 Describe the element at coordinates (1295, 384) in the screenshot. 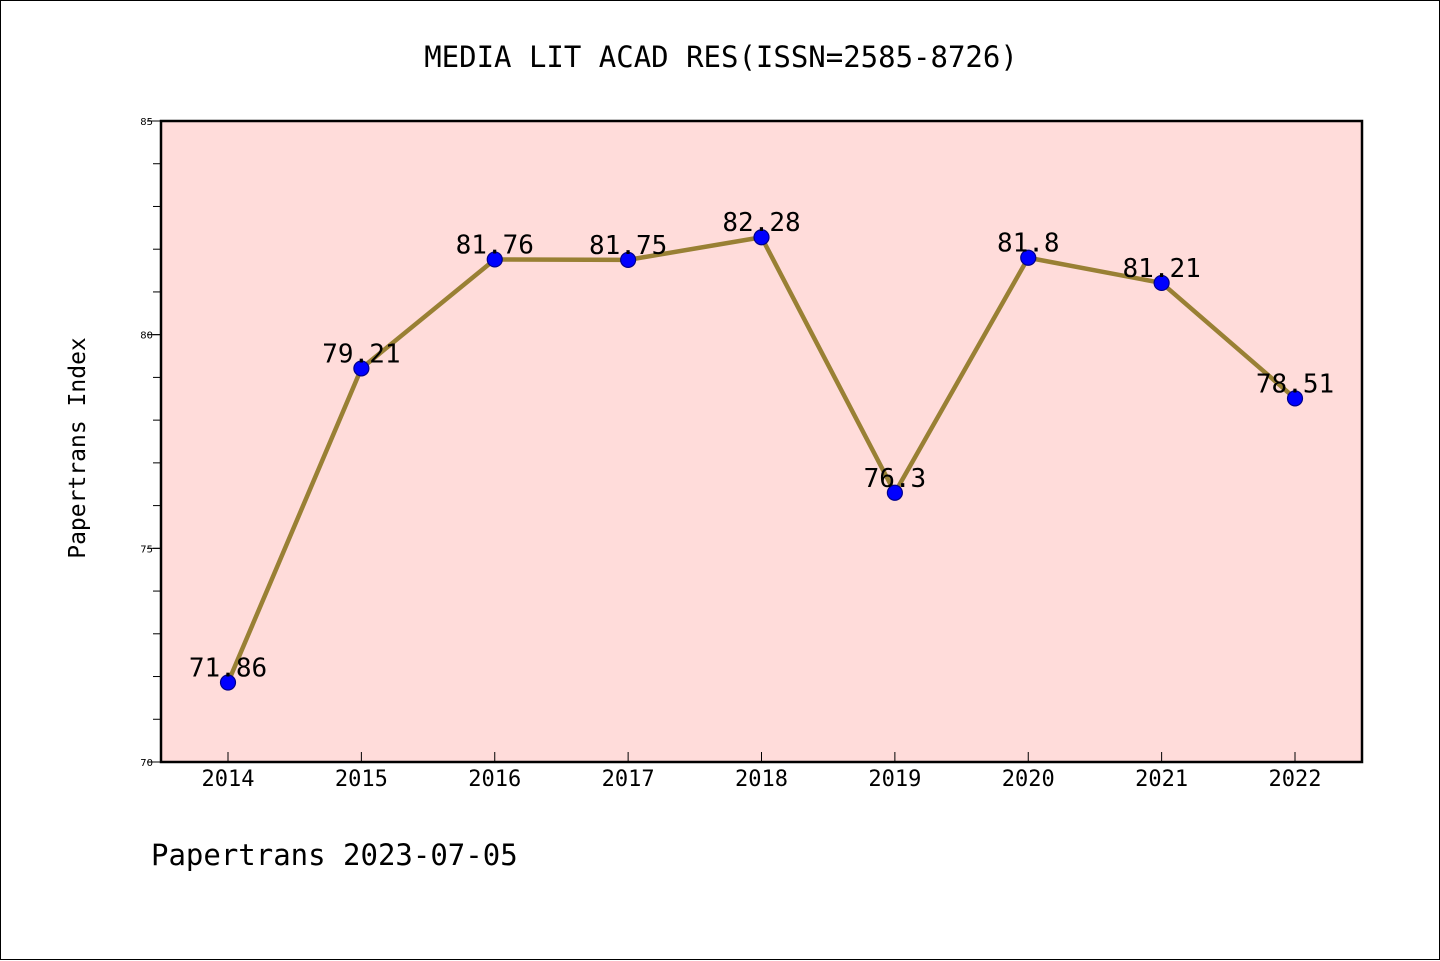

I see `data-label: 78.51` at that location.